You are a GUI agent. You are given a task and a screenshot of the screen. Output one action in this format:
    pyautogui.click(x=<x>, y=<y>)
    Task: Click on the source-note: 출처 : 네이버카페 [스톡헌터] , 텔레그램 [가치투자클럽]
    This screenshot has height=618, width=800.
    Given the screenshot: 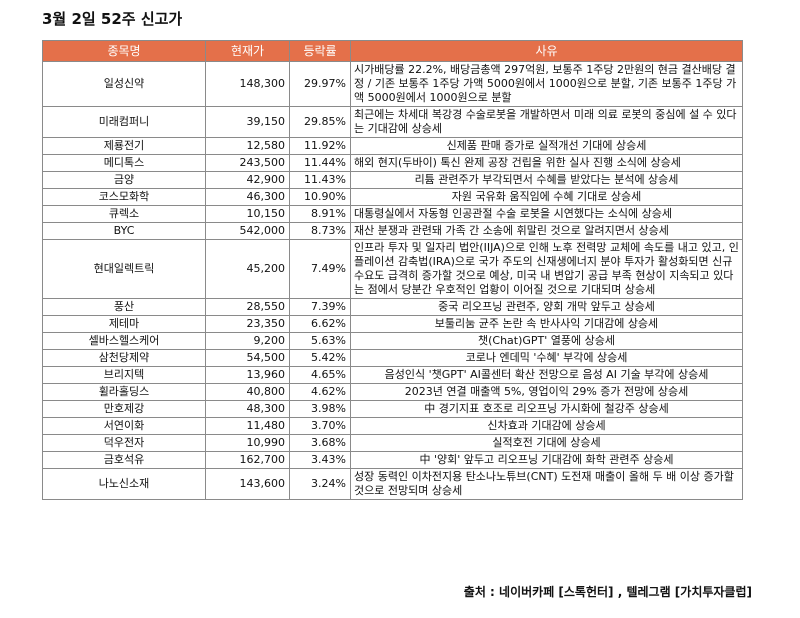 What is the action you would take?
    pyautogui.click(x=607, y=592)
    